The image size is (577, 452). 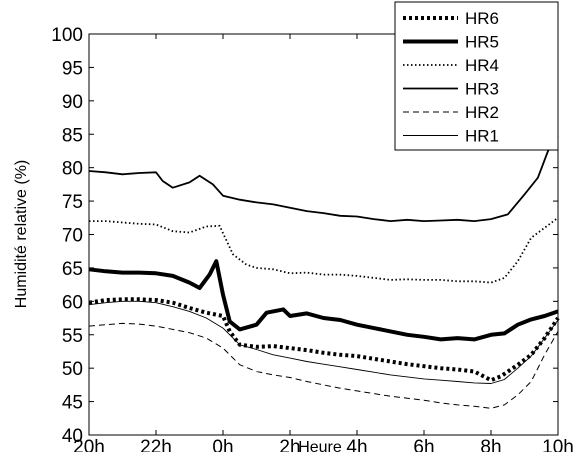 What do you see at coordinates (482, 65) in the screenshot?
I see `legend-label: HR4` at bounding box center [482, 65].